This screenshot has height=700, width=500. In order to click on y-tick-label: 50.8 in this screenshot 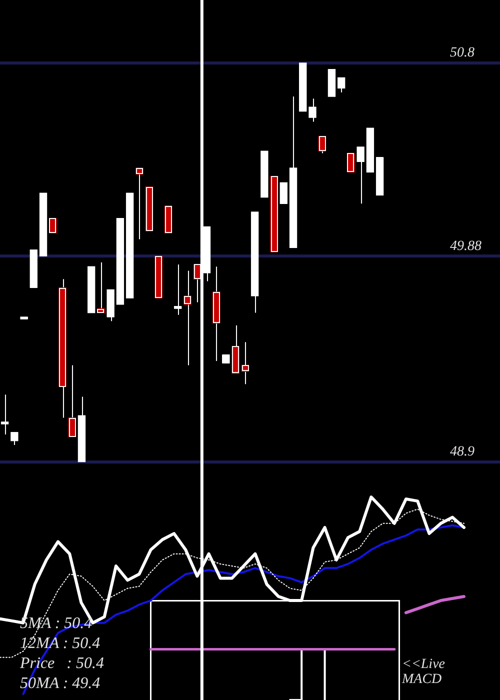, I will do `click(462, 53)`.